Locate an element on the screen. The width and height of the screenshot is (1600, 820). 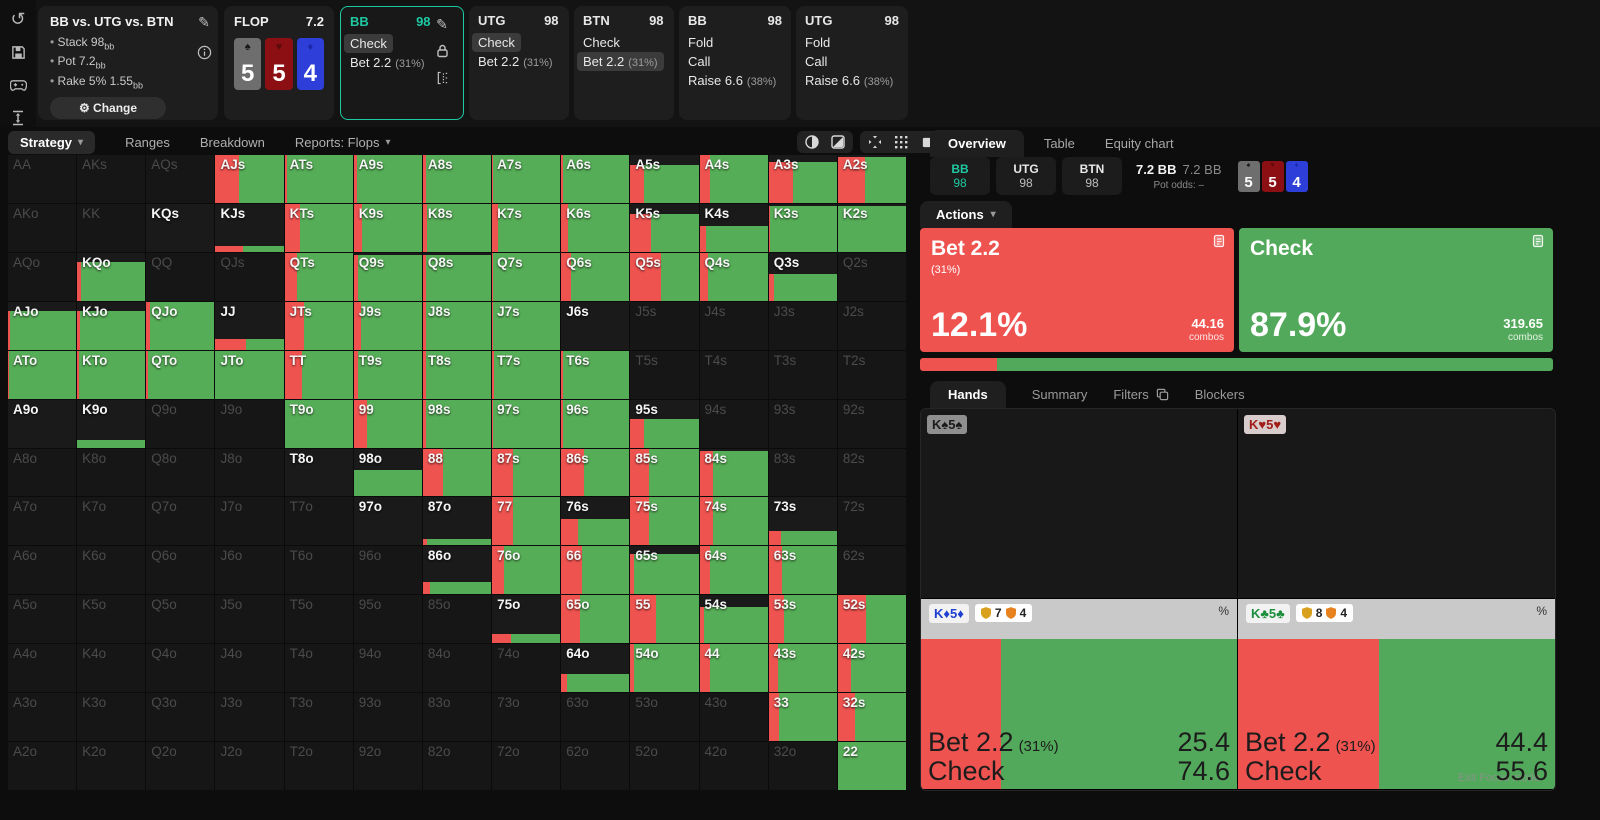
matrix-cell-93o: 93o is located at coordinates (387, 717).